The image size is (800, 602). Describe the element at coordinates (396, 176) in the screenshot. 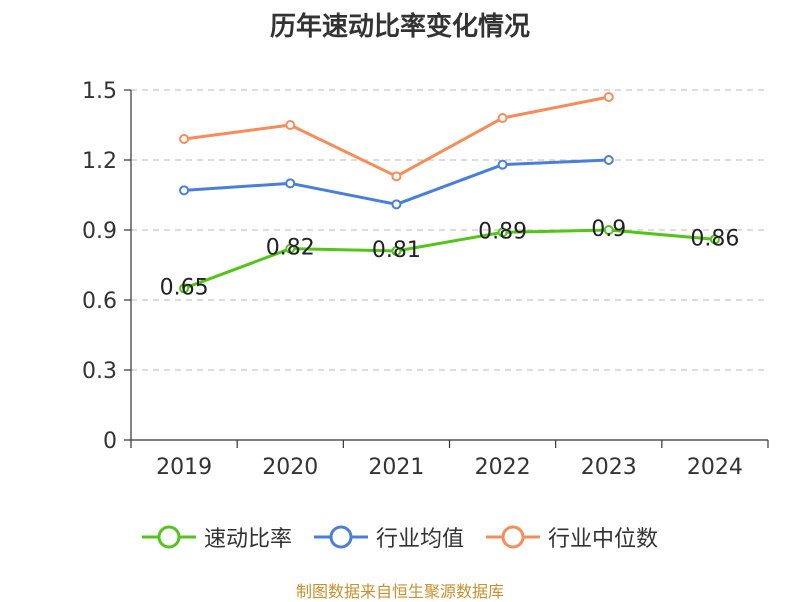

I see `series-3-point-2021` at that location.